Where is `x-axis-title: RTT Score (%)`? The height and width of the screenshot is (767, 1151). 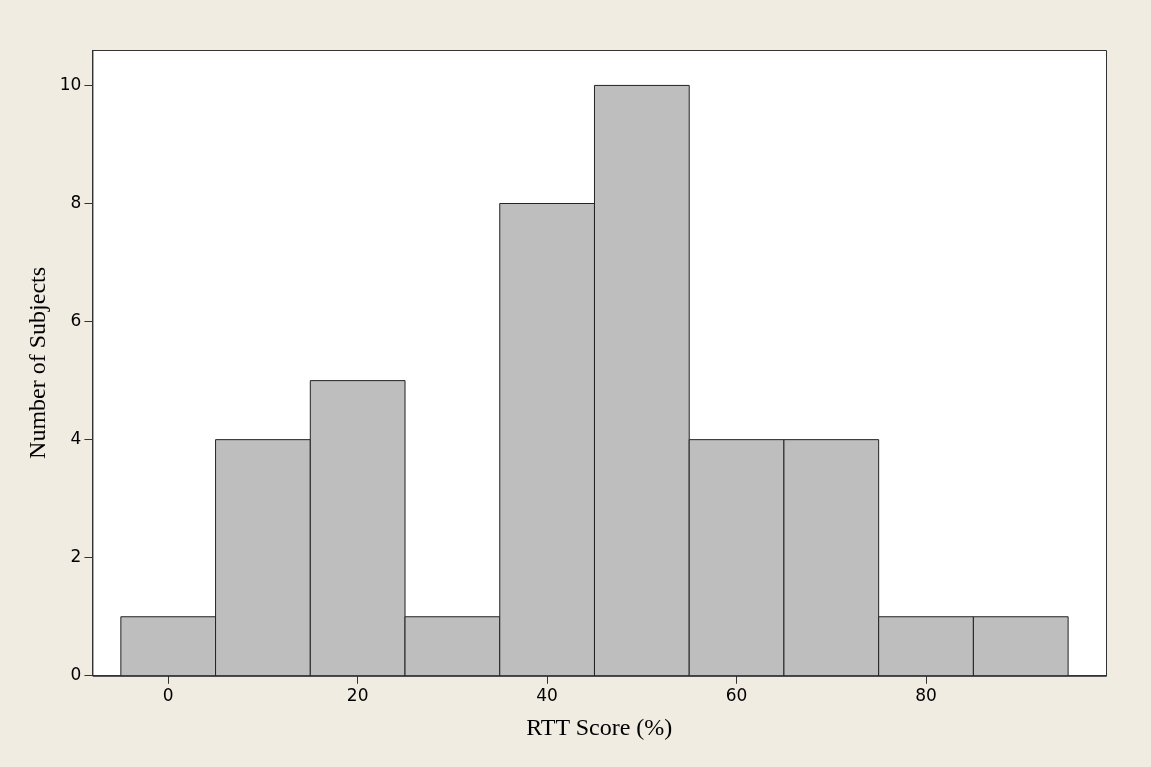
x-axis-title: RTT Score (%) is located at coordinates (599, 726).